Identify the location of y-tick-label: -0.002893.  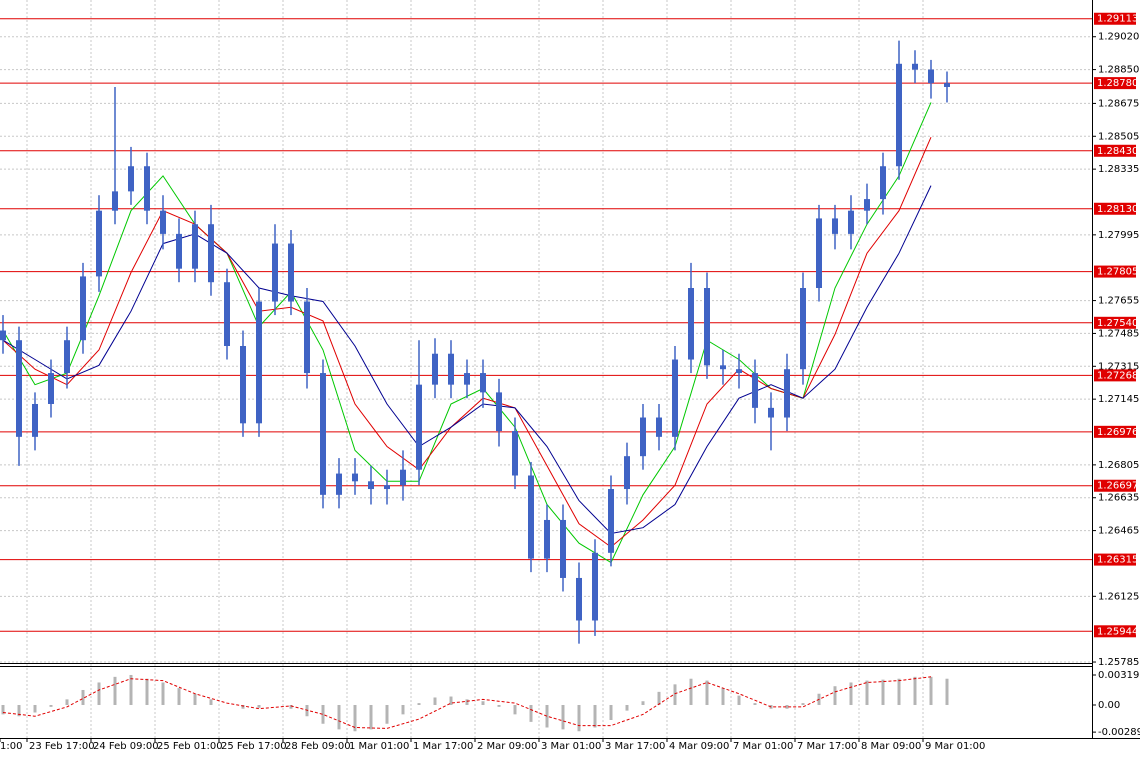
(1119, 732).